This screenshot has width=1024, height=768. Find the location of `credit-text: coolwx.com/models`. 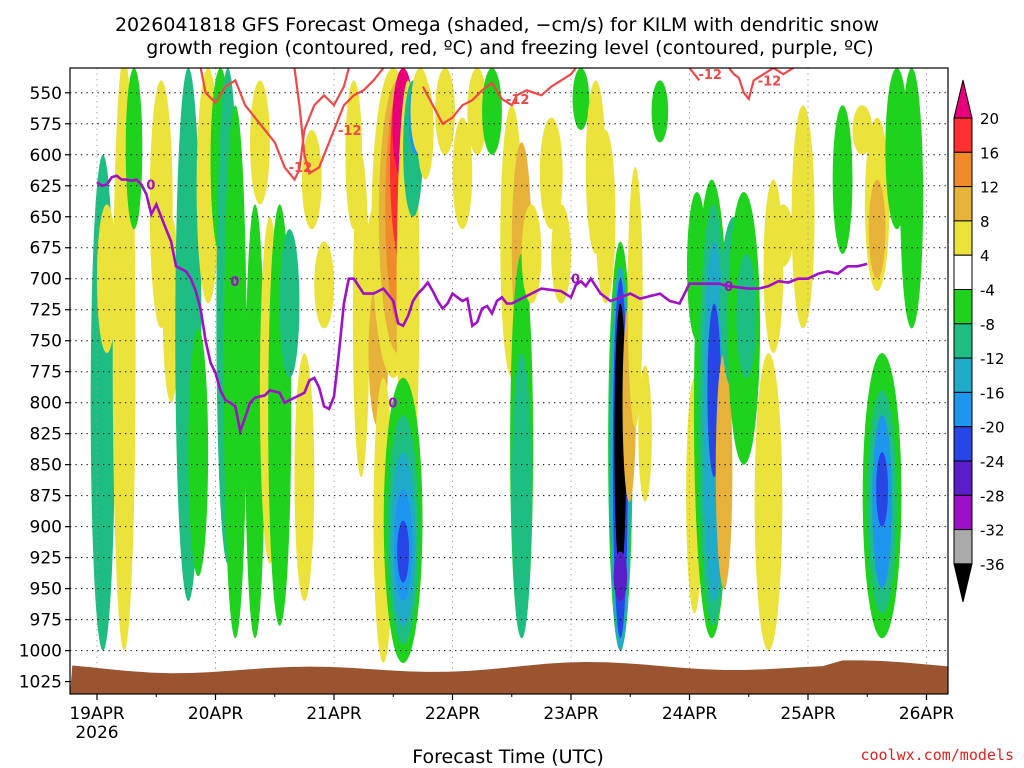

credit-text: coolwx.com/models is located at coordinates (937, 755).